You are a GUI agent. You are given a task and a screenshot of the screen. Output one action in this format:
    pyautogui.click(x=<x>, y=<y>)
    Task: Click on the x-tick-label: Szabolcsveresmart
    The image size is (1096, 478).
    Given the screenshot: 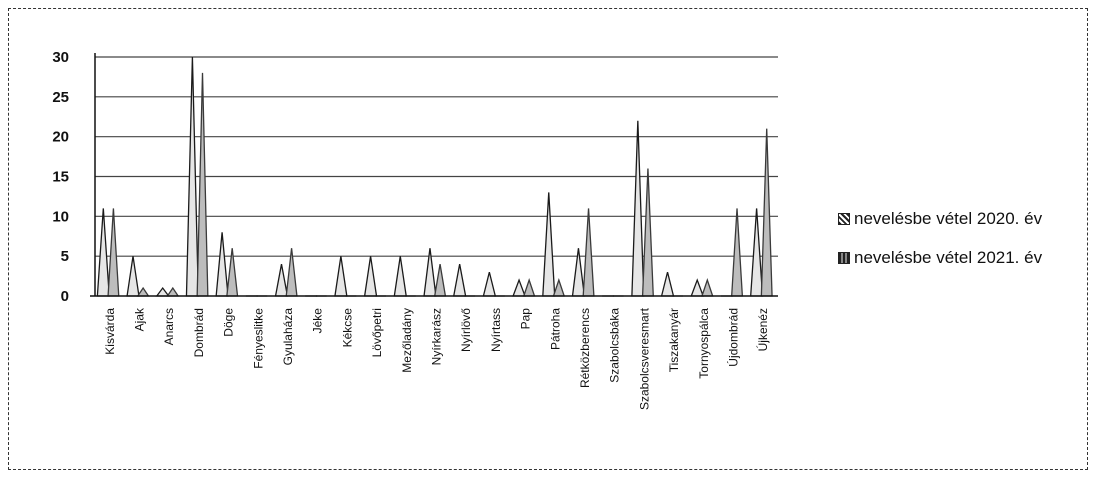 What is the action you would take?
    pyautogui.click(x=644, y=358)
    